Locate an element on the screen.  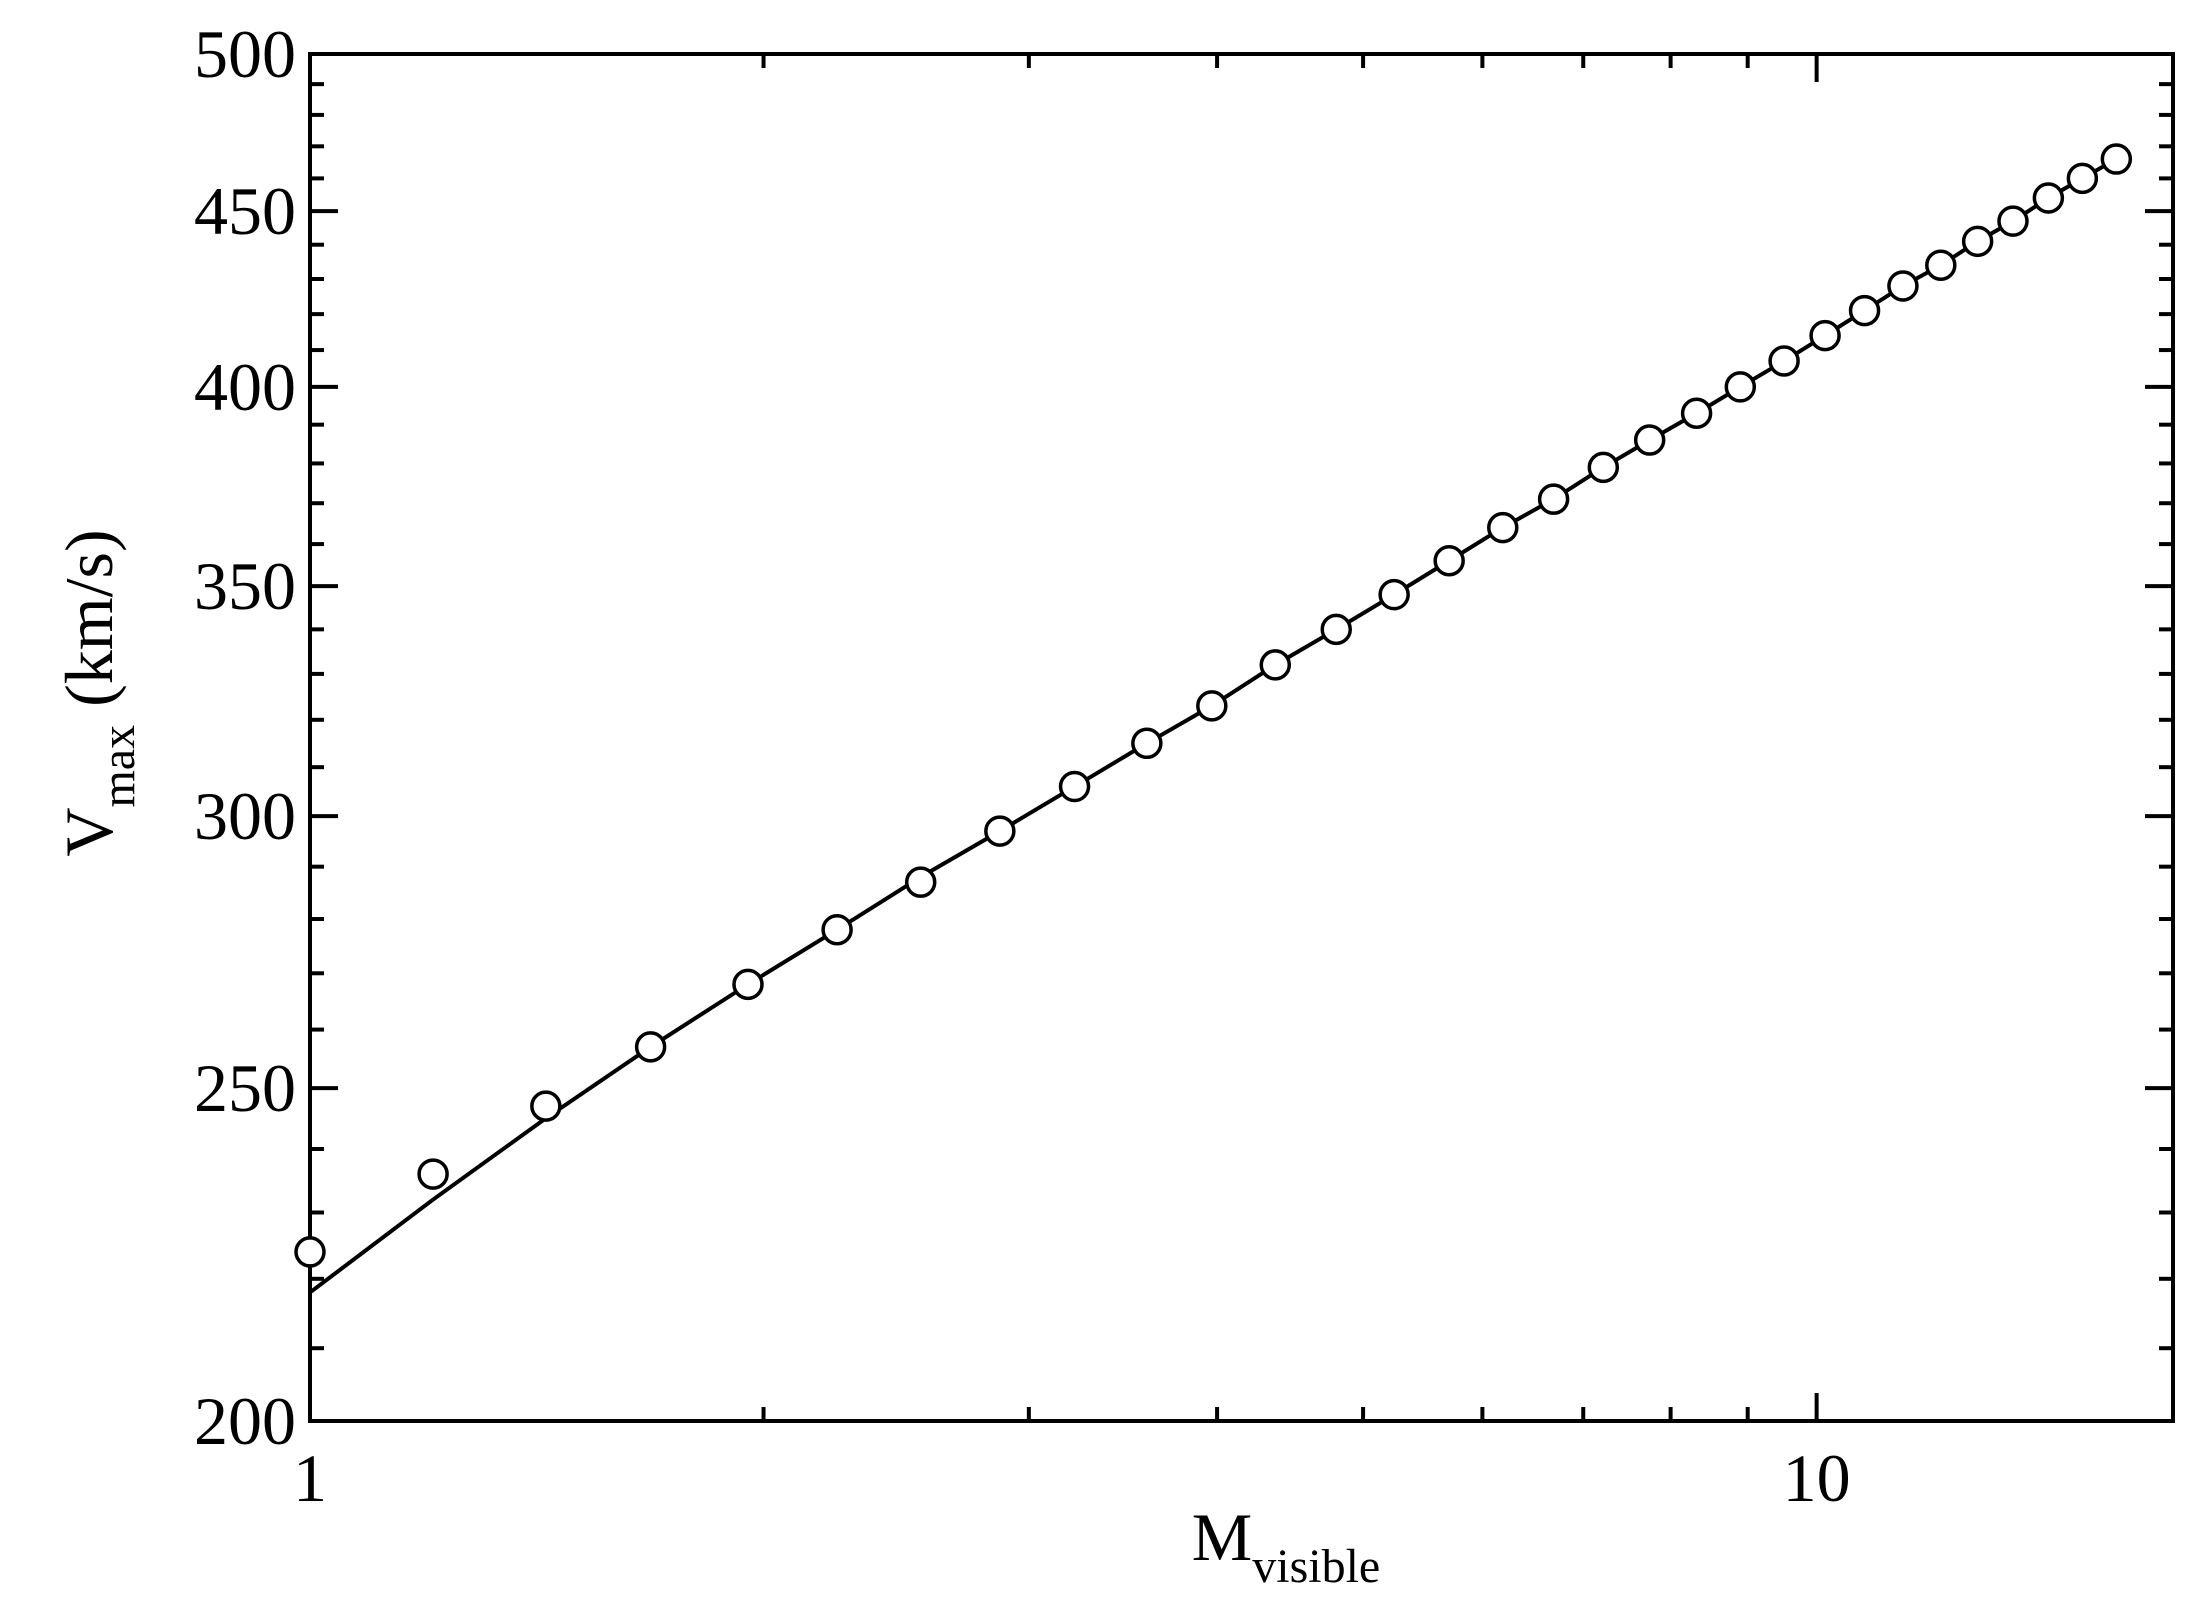
y-tick-label: 200 is located at coordinates (245, 1421).